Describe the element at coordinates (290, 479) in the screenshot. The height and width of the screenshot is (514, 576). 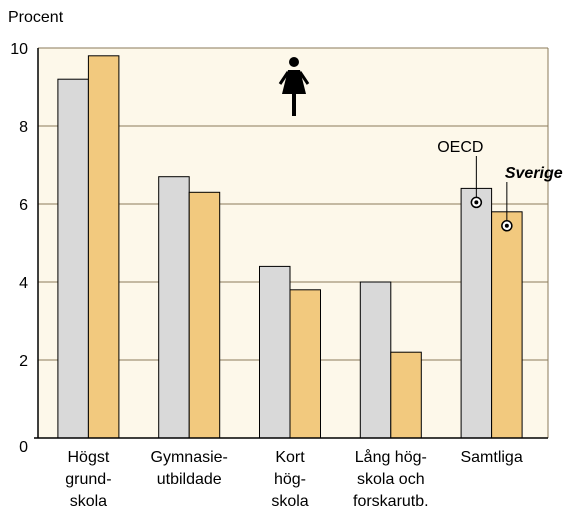
I see `x-tick-label: hög-` at that location.